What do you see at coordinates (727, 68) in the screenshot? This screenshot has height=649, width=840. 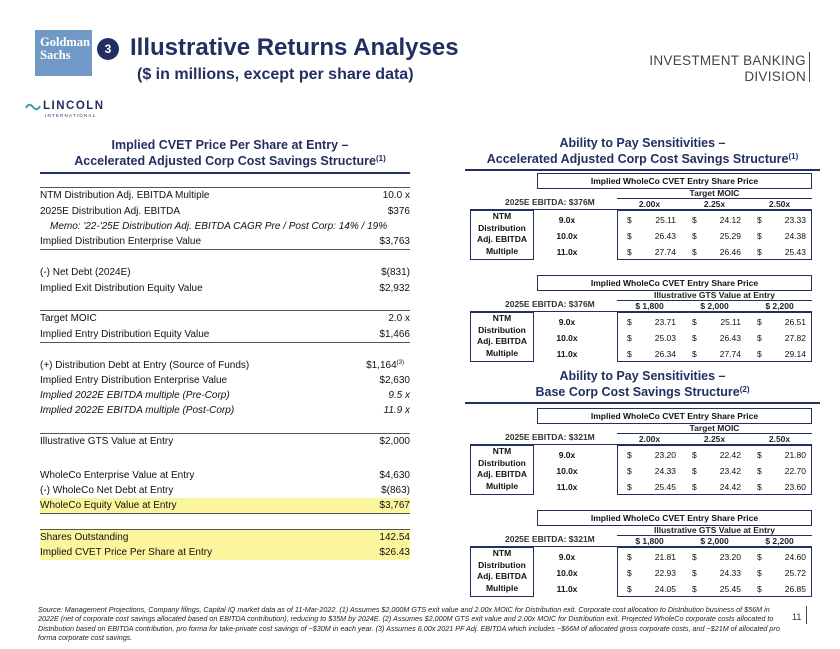 I see `division-label: INVESTMENT BANKING DIVISION` at bounding box center [727, 68].